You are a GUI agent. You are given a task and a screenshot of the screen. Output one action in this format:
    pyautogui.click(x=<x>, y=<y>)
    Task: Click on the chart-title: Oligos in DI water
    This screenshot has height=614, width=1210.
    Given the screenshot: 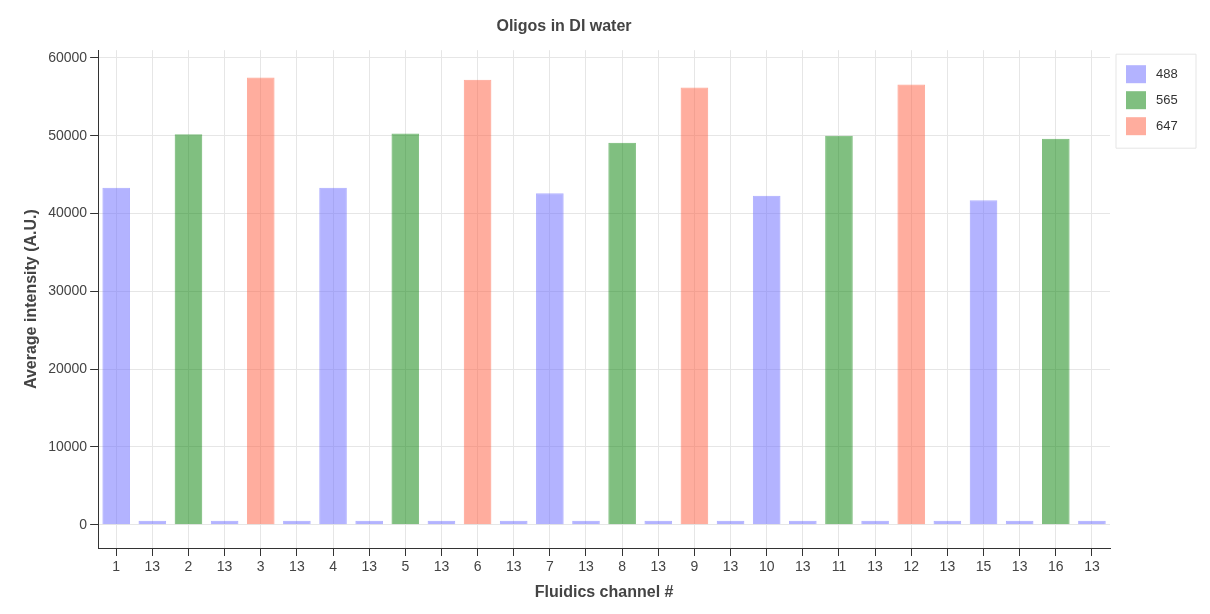 What is the action you would take?
    pyautogui.click(x=564, y=26)
    